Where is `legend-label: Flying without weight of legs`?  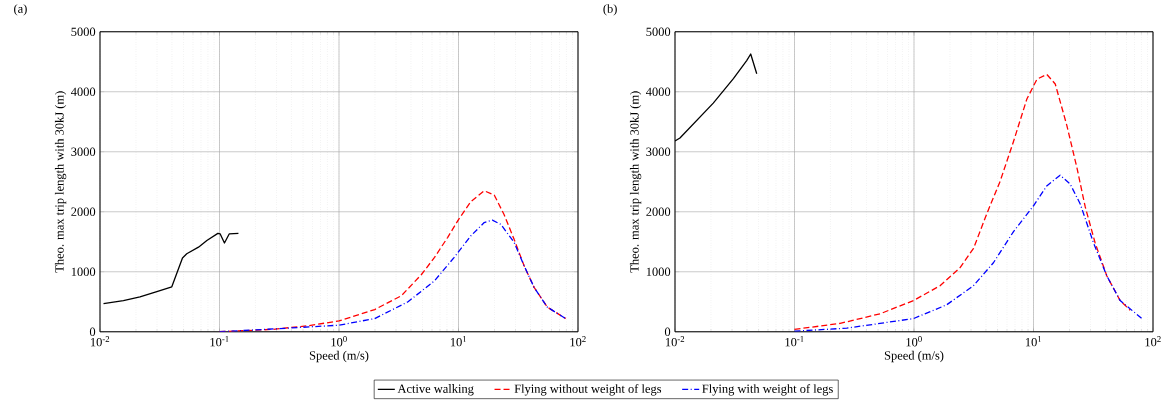
legend-label: Flying without weight of legs is located at coordinates (588, 390).